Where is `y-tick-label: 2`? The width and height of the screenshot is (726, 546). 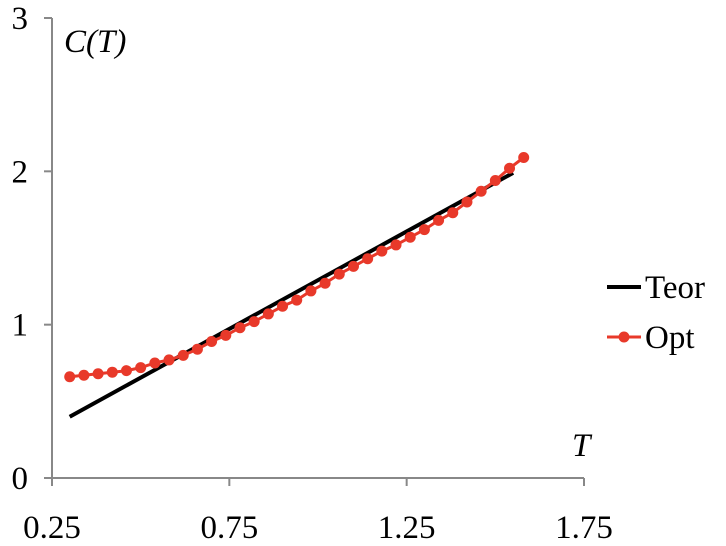 y-tick-label: 2 is located at coordinates (20, 172).